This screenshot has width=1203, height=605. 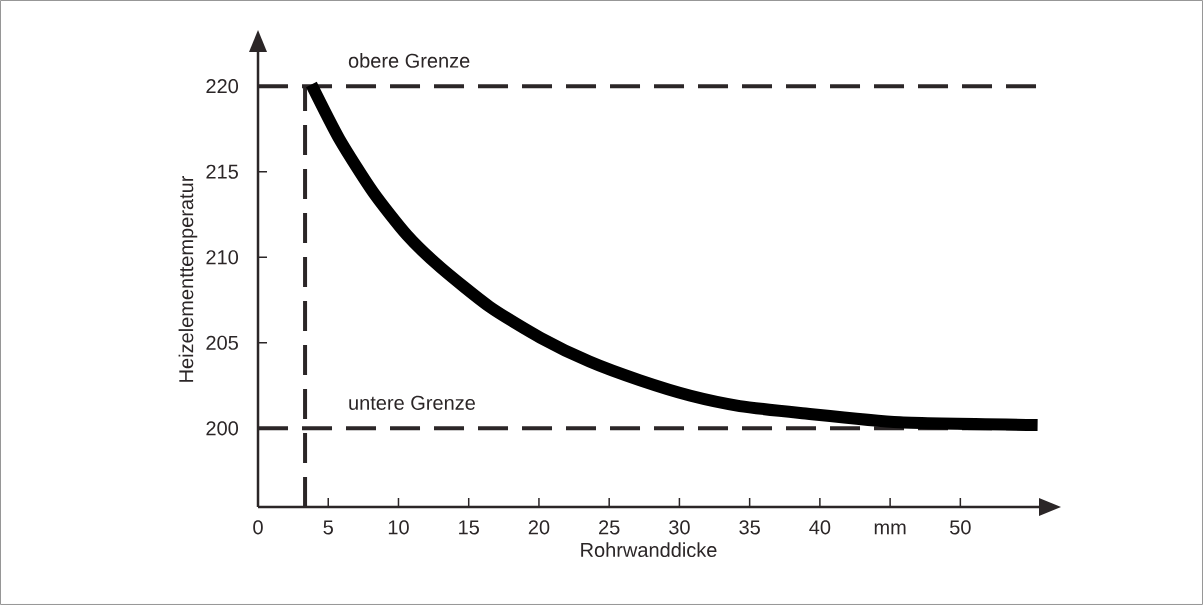 What do you see at coordinates (539, 527) in the screenshot?
I see `x-tick-label: 20` at bounding box center [539, 527].